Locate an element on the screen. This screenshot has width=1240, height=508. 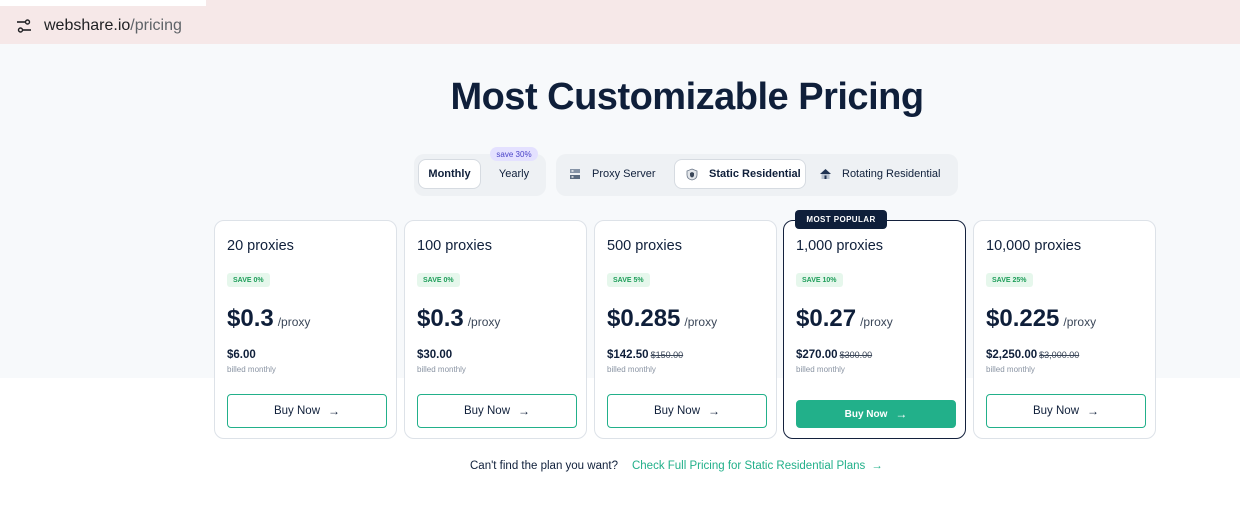
house-icon is located at coordinates (825, 174).